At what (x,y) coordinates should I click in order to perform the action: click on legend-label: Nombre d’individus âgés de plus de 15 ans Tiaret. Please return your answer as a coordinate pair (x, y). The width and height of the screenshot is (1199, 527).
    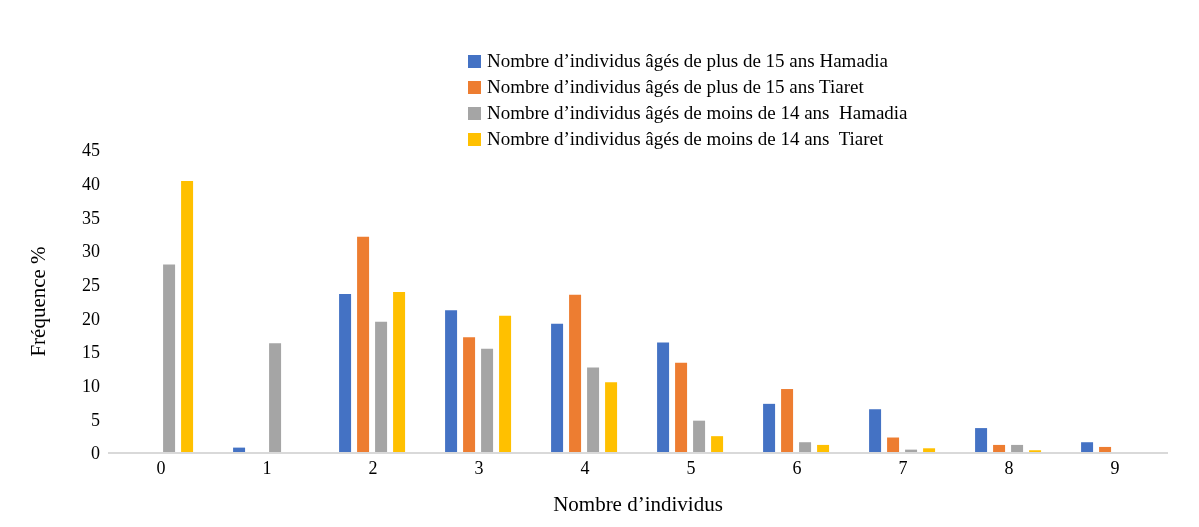
    Looking at the image, I should click on (675, 87).